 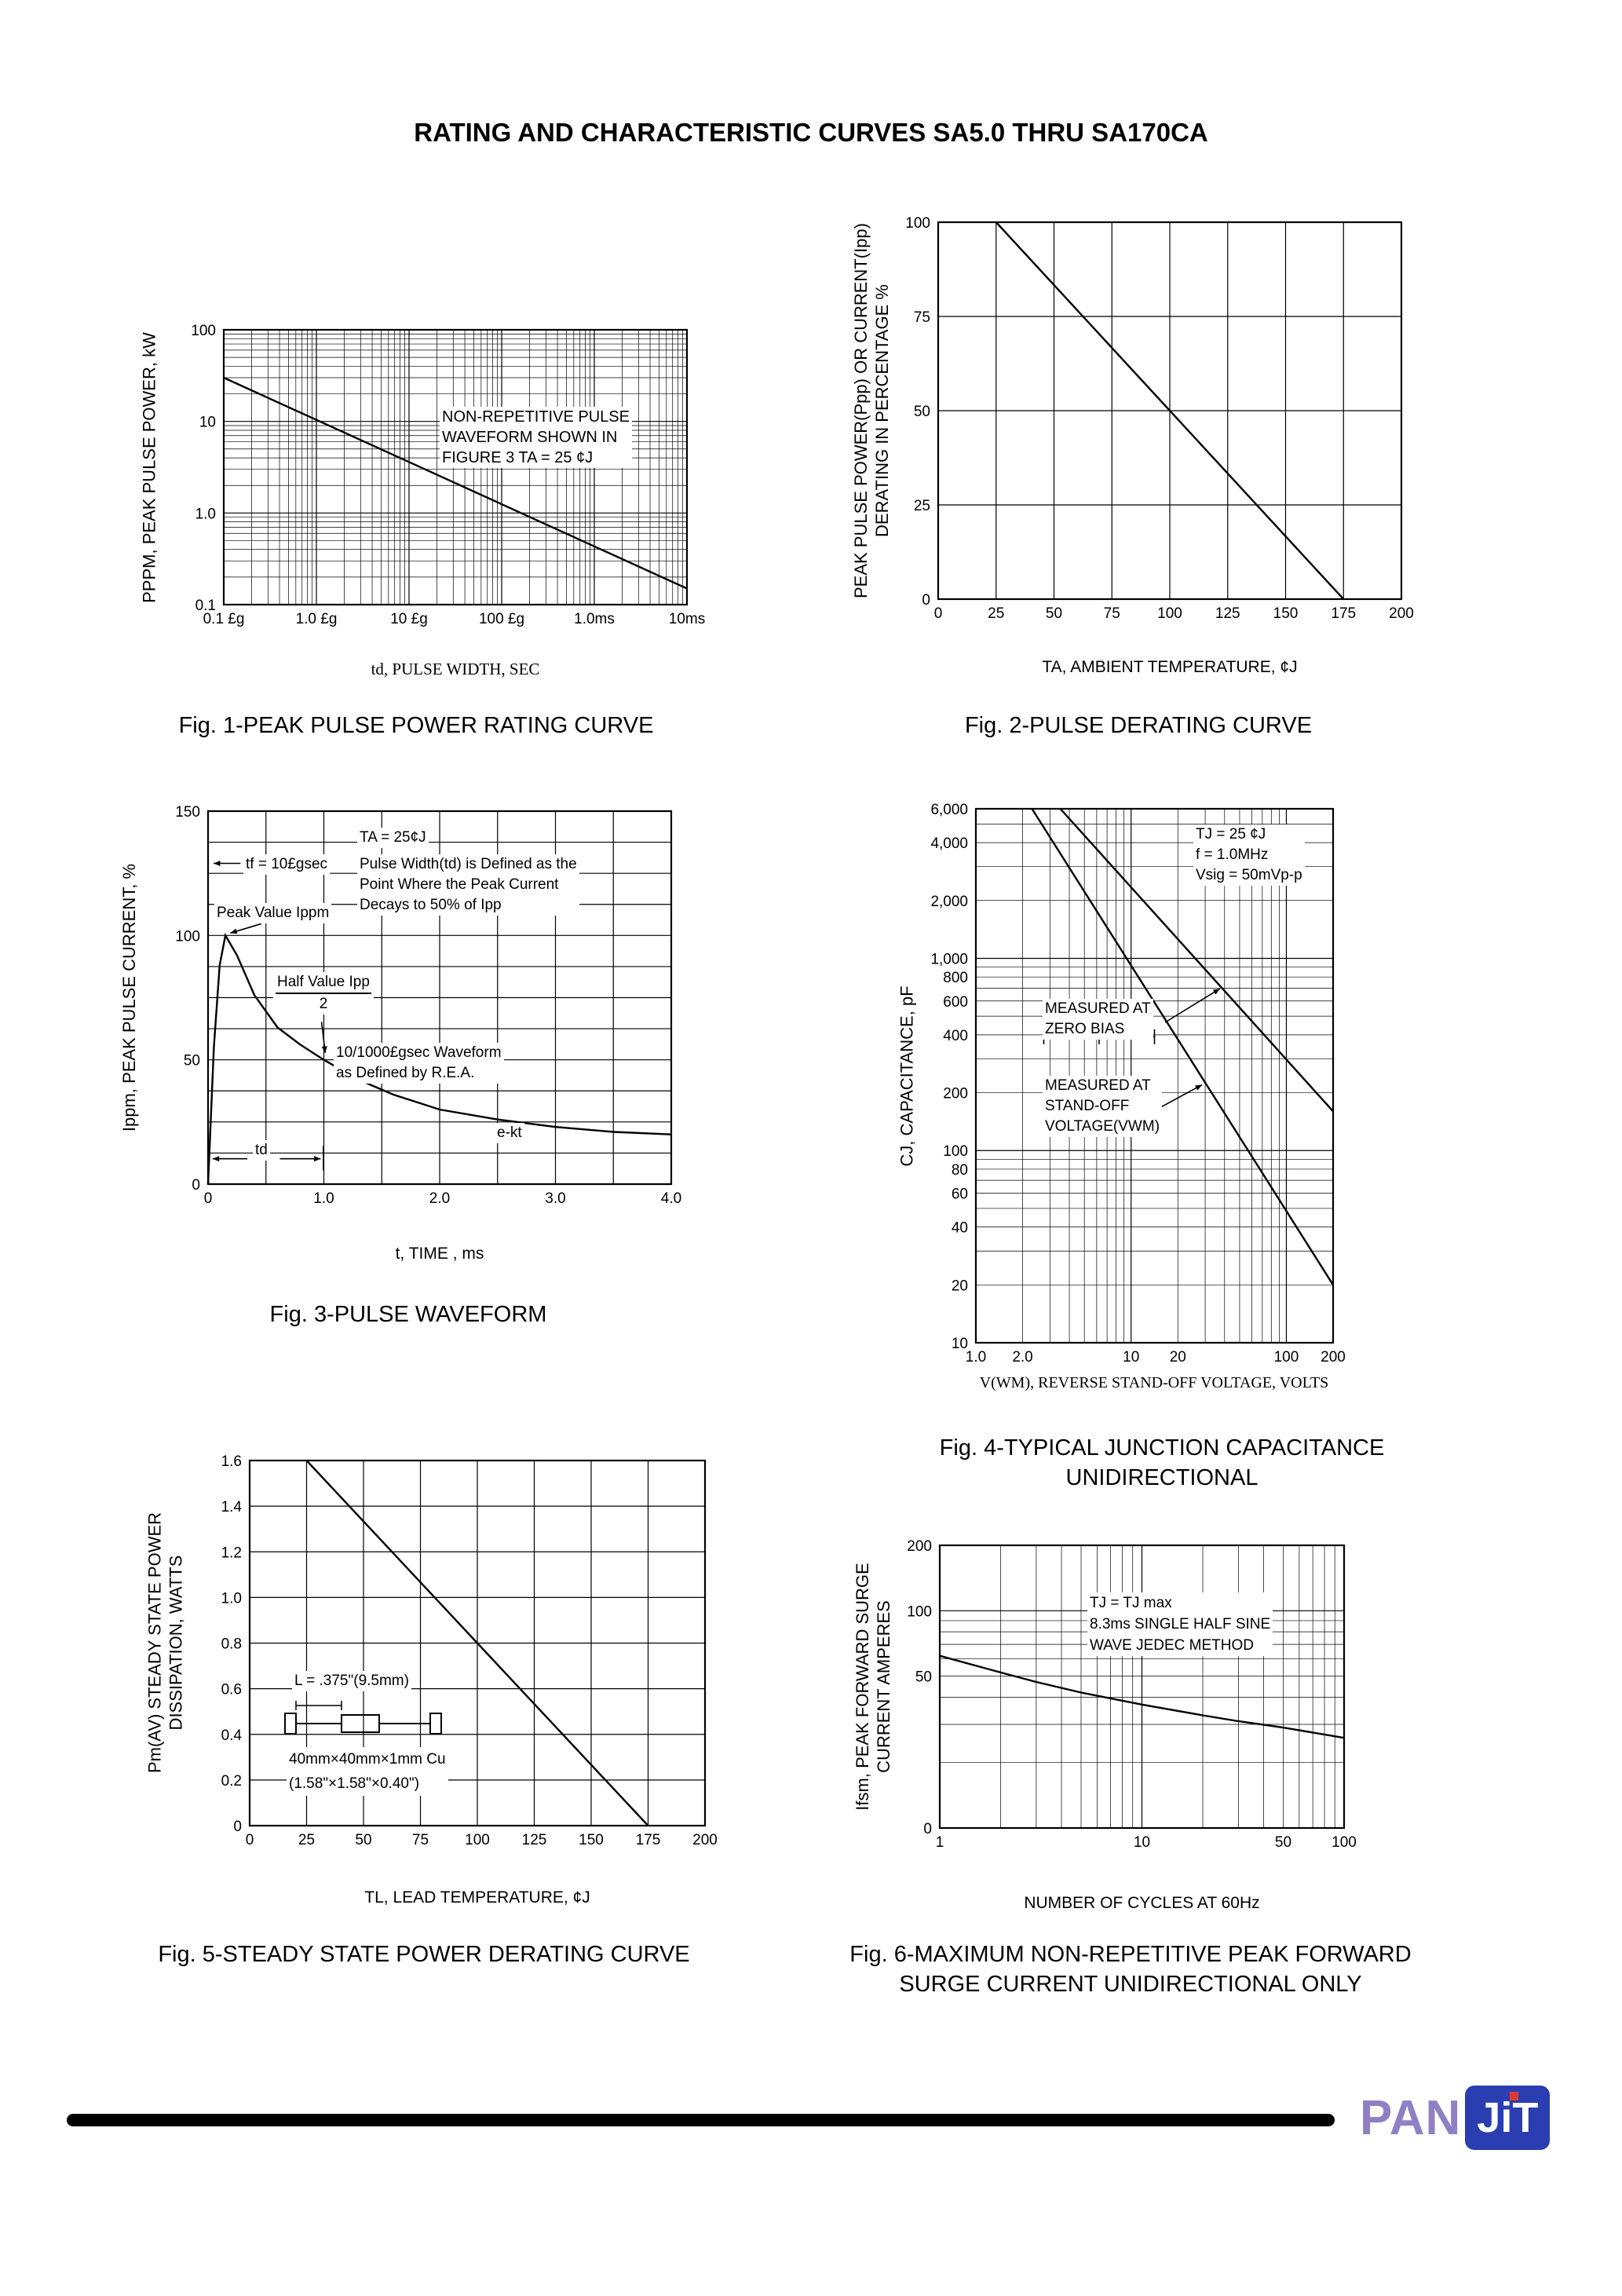 I want to click on fig6-y-axis-label: Ifsm, PEAK FORWARD SURGE CURRENT AMPERES, so click(x=873, y=1686).